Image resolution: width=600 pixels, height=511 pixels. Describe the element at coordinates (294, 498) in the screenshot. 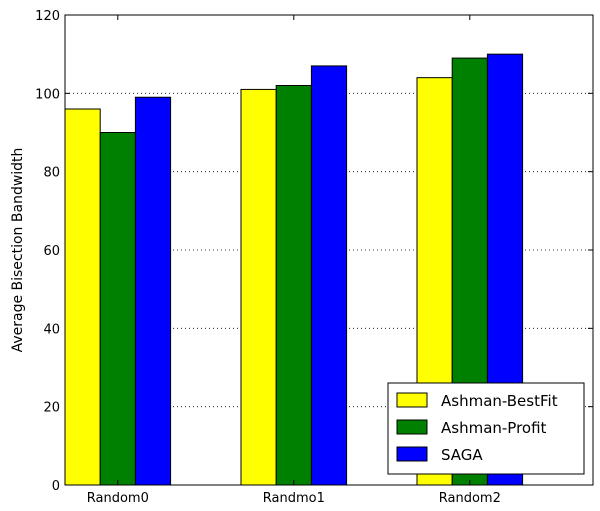

I see `x-tick-label: Randmo1` at that location.